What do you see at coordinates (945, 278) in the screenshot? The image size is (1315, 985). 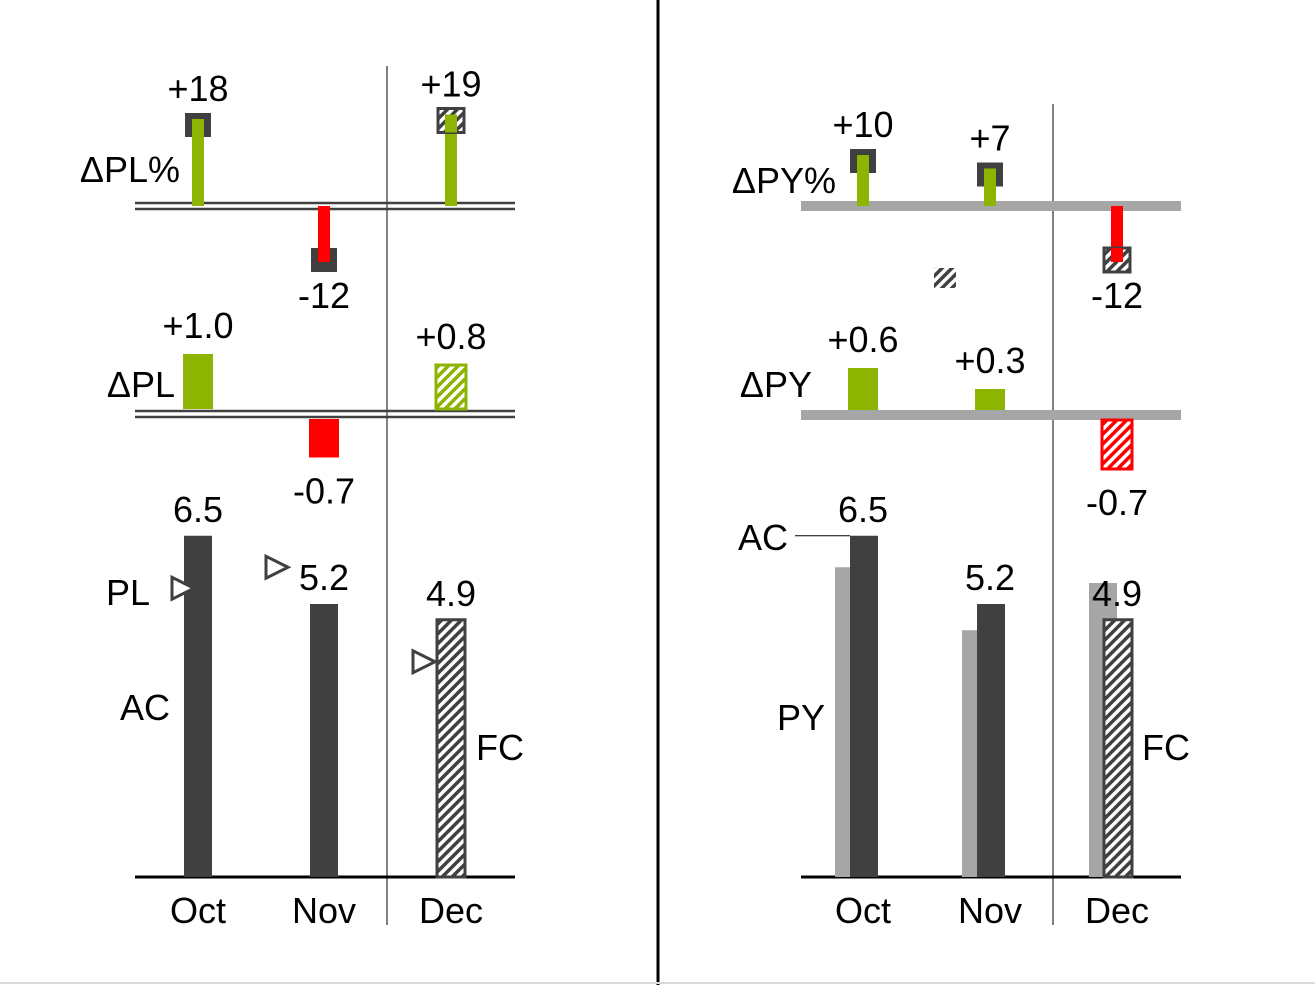 I see `forecast-legend-swatch` at bounding box center [945, 278].